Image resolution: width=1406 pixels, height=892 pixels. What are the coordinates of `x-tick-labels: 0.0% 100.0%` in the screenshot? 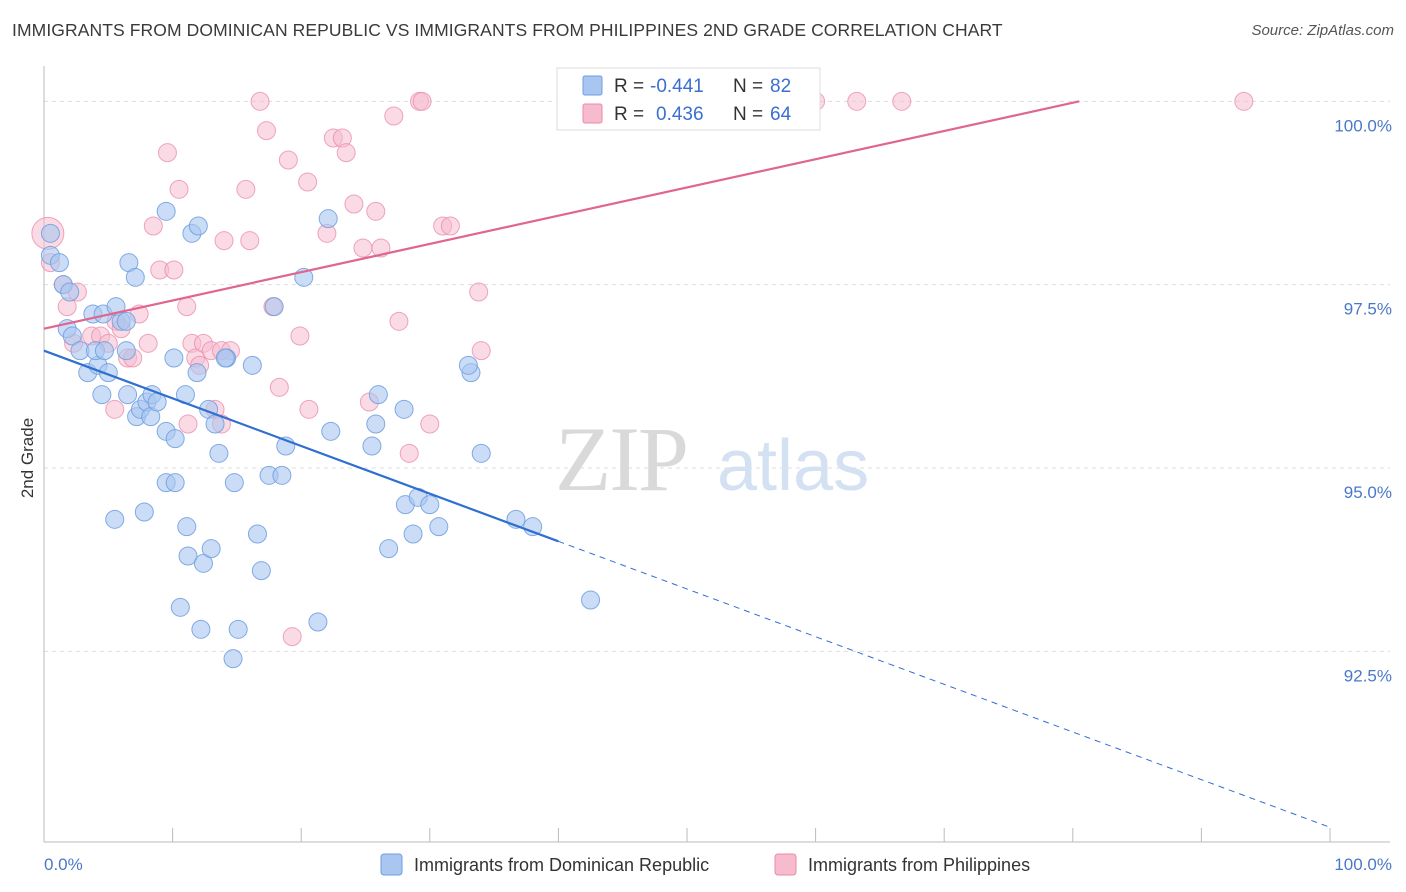 It's located at (718, 864).